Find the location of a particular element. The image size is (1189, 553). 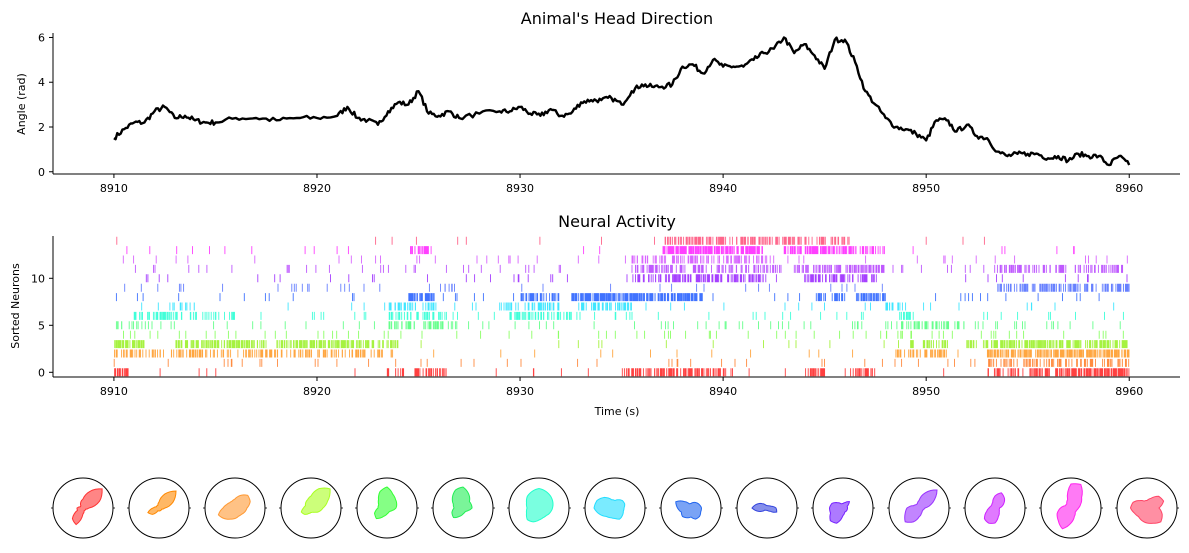

tuning-curves-row is located at coordinates (615, 508).